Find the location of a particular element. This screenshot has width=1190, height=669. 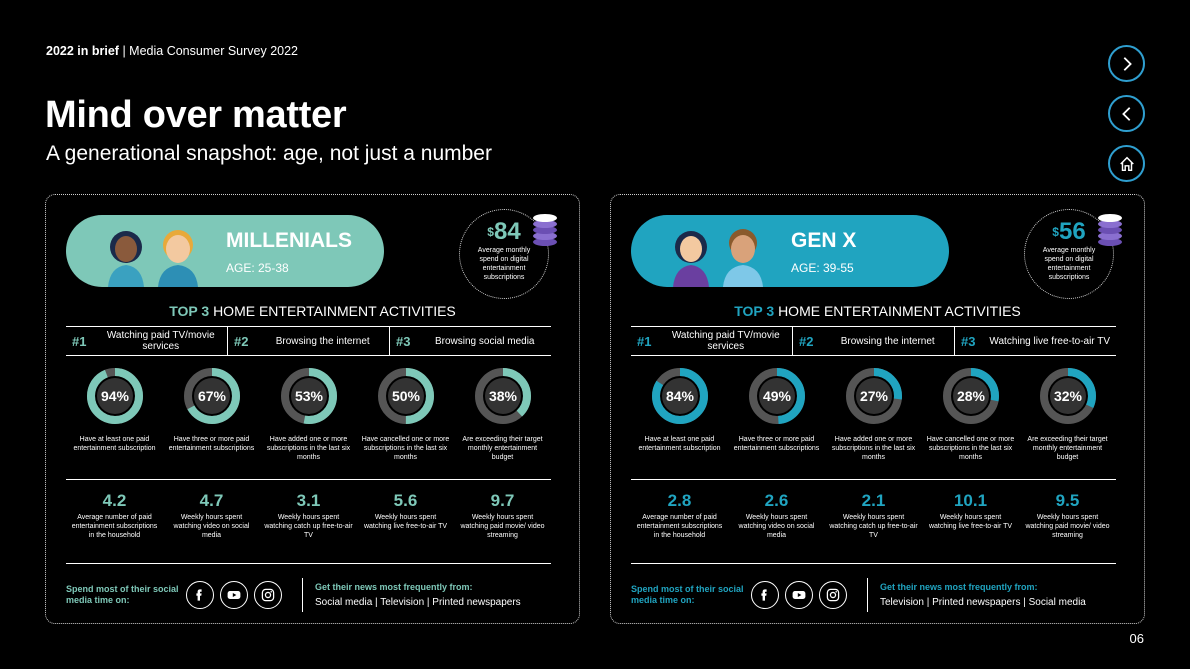

next-button is located at coordinates (1126, 63).